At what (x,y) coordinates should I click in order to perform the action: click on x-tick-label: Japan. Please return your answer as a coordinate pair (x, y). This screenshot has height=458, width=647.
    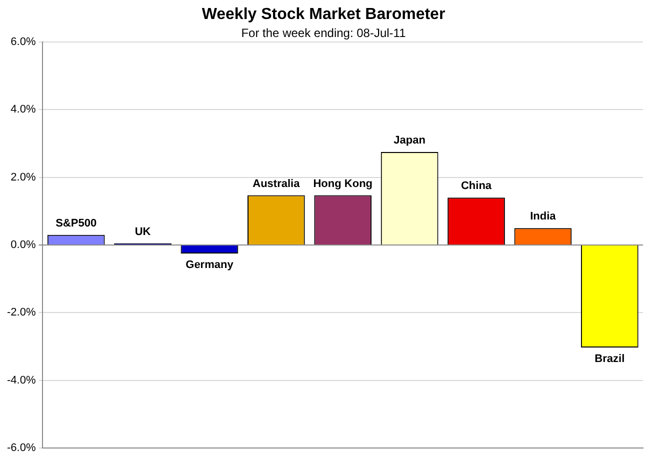
    Looking at the image, I should click on (410, 140).